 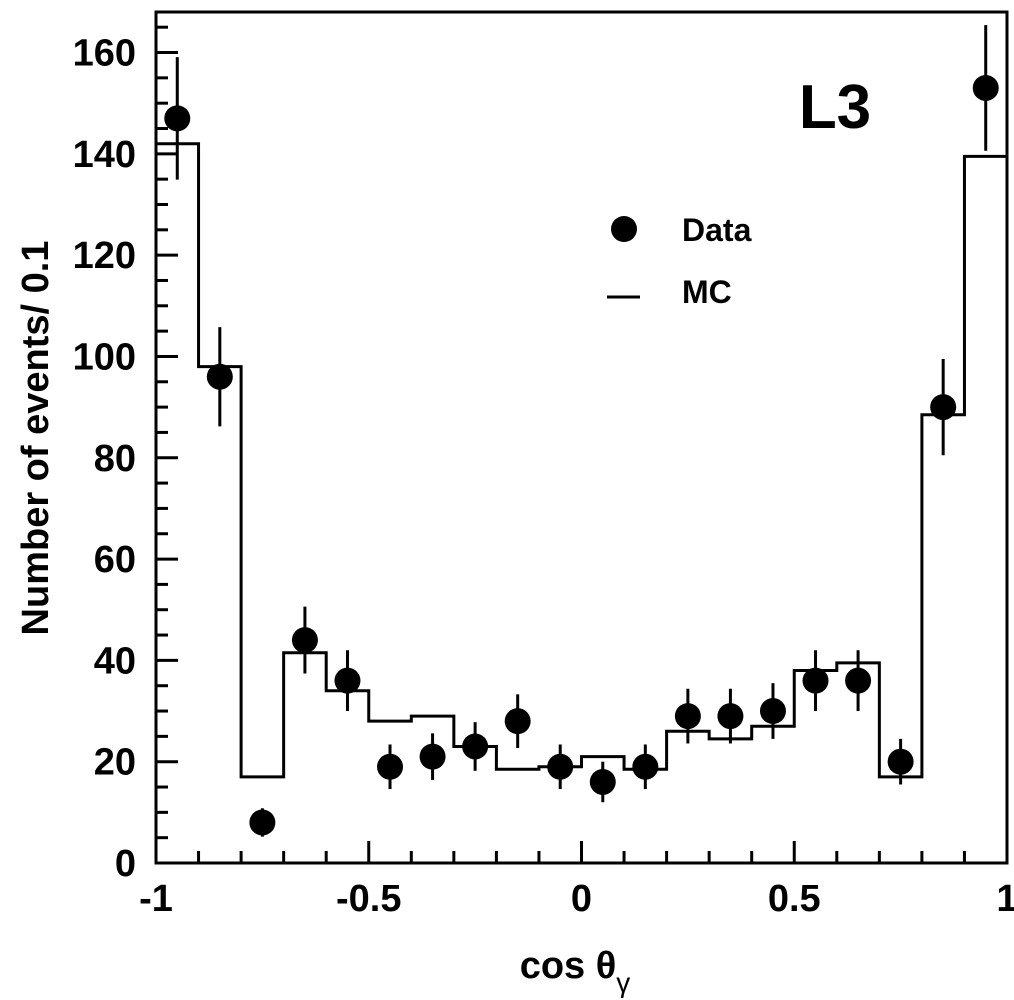 I want to click on x-tick-label: 0, so click(x=581, y=899).